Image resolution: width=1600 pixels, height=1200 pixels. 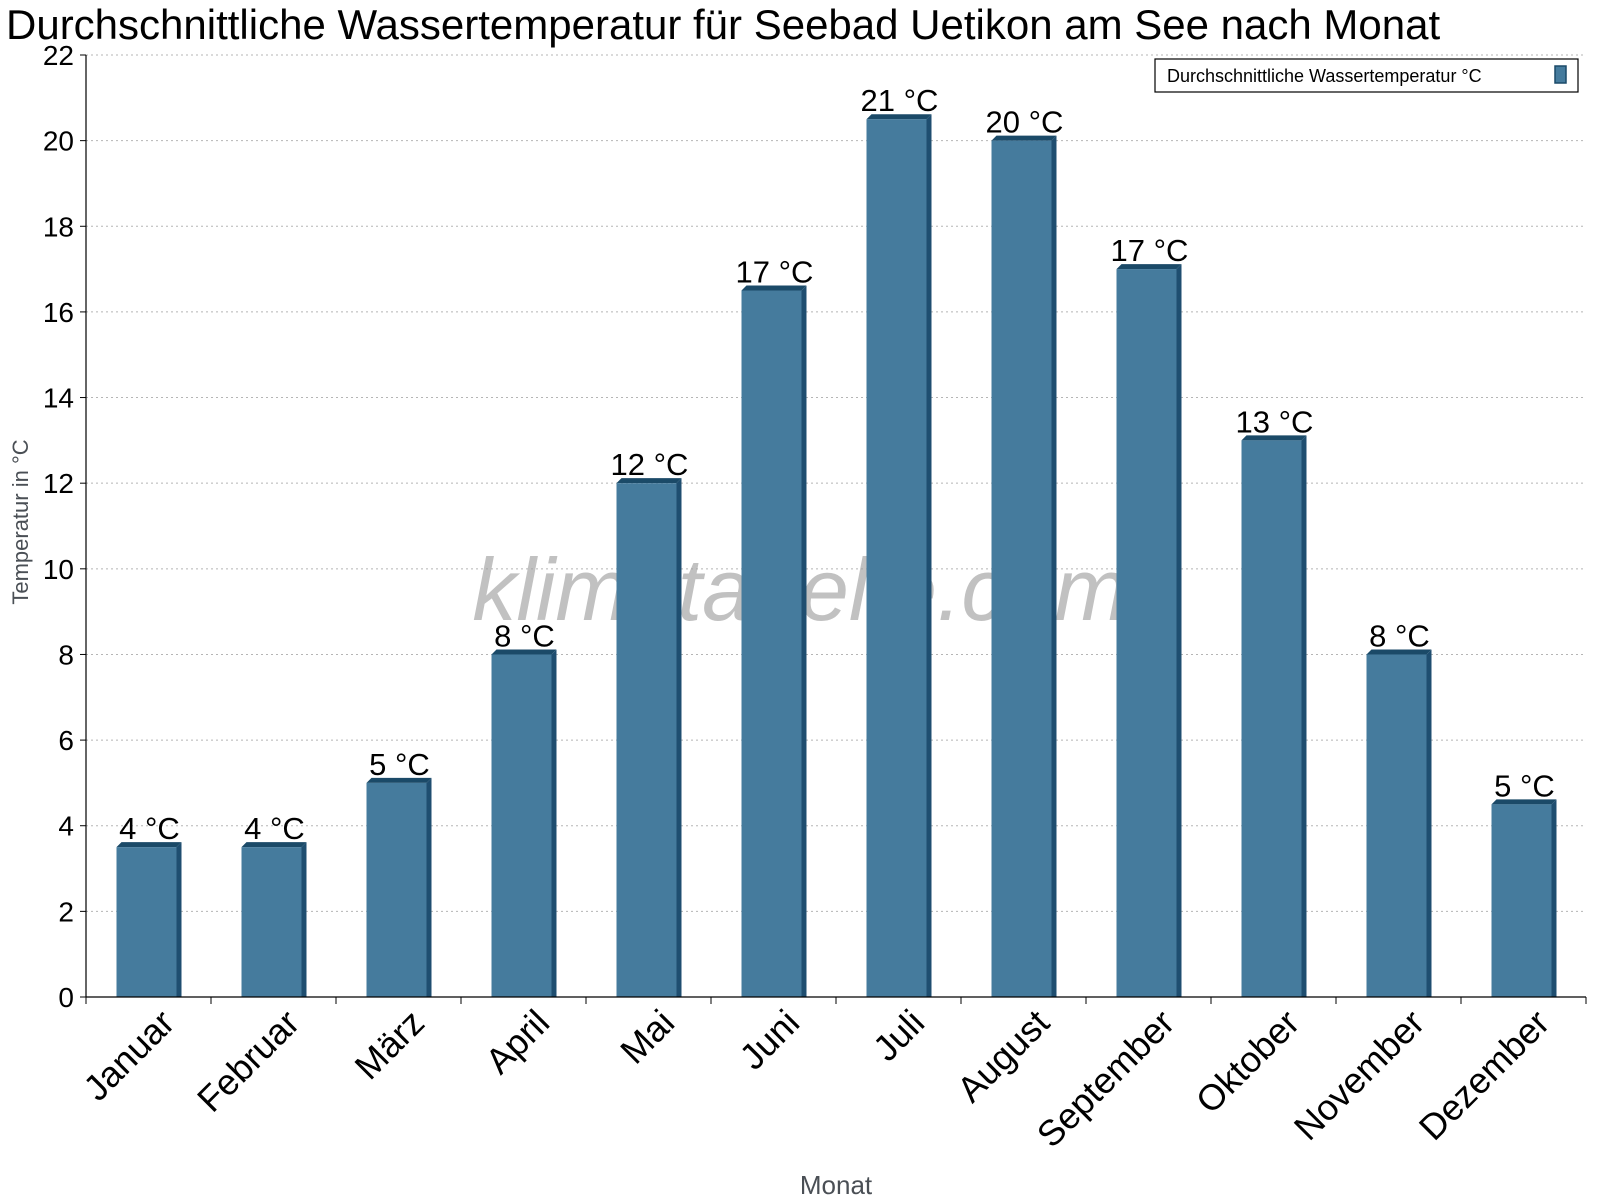 I want to click on x-tick-label: Mai, so click(x=647, y=1037).